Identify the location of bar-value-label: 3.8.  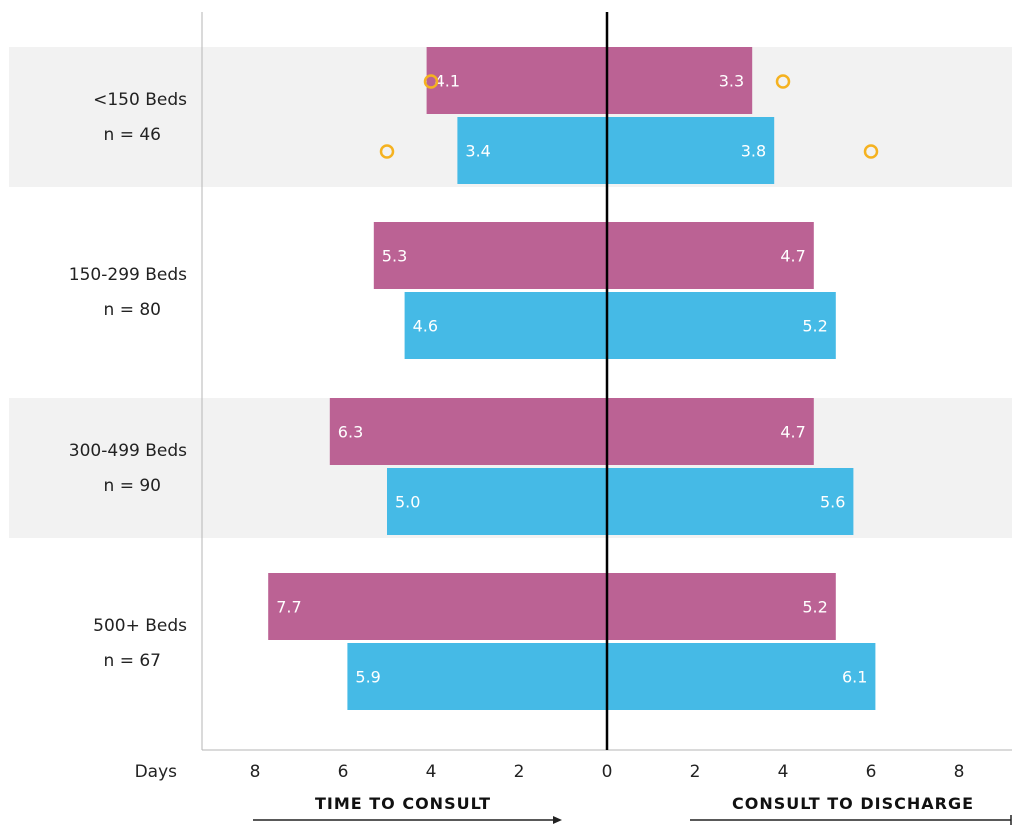
(753, 151).